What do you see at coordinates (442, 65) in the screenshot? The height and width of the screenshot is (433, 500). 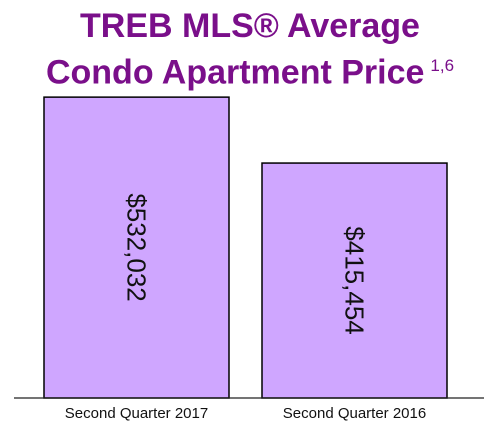 I see `chart-title-superscript: 1,6` at bounding box center [442, 65].